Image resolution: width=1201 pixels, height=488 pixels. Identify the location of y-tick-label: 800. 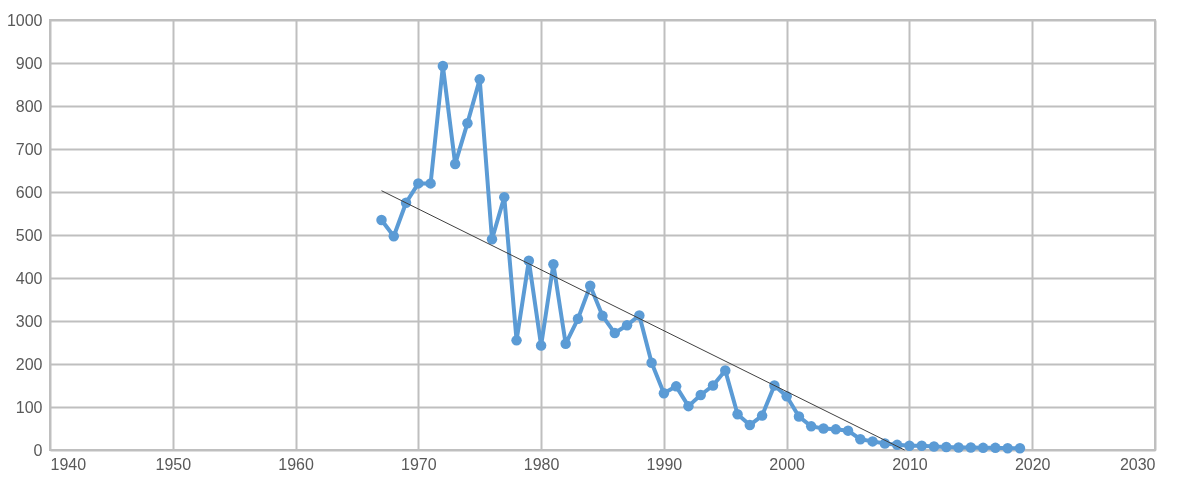
(29, 106).